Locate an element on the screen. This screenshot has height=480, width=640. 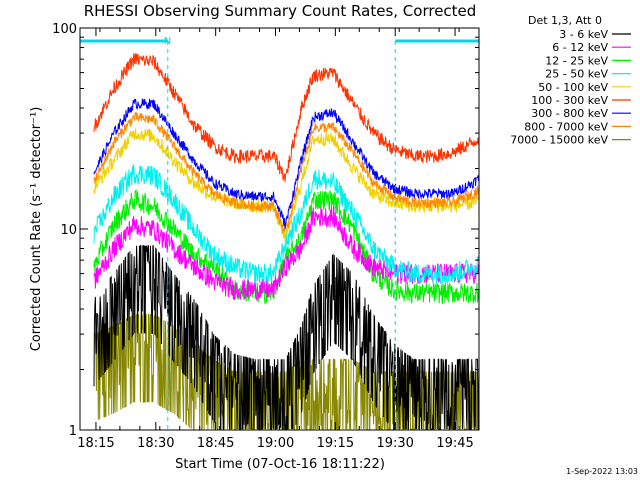
y-tick-label: 10 is located at coordinates (68, 230).